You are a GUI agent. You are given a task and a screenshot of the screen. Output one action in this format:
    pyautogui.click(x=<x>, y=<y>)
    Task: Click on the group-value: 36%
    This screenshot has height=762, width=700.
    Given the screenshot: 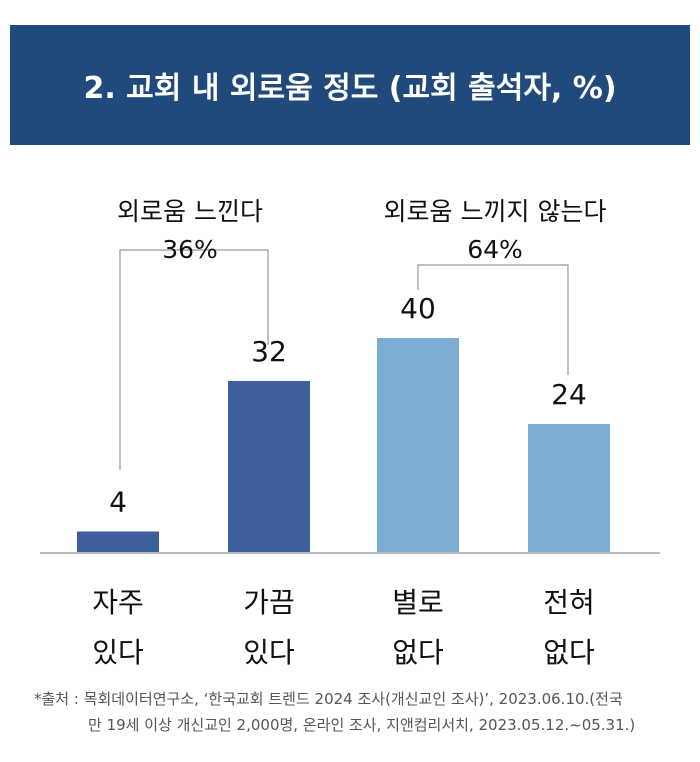 What is the action you would take?
    pyautogui.click(x=190, y=249)
    